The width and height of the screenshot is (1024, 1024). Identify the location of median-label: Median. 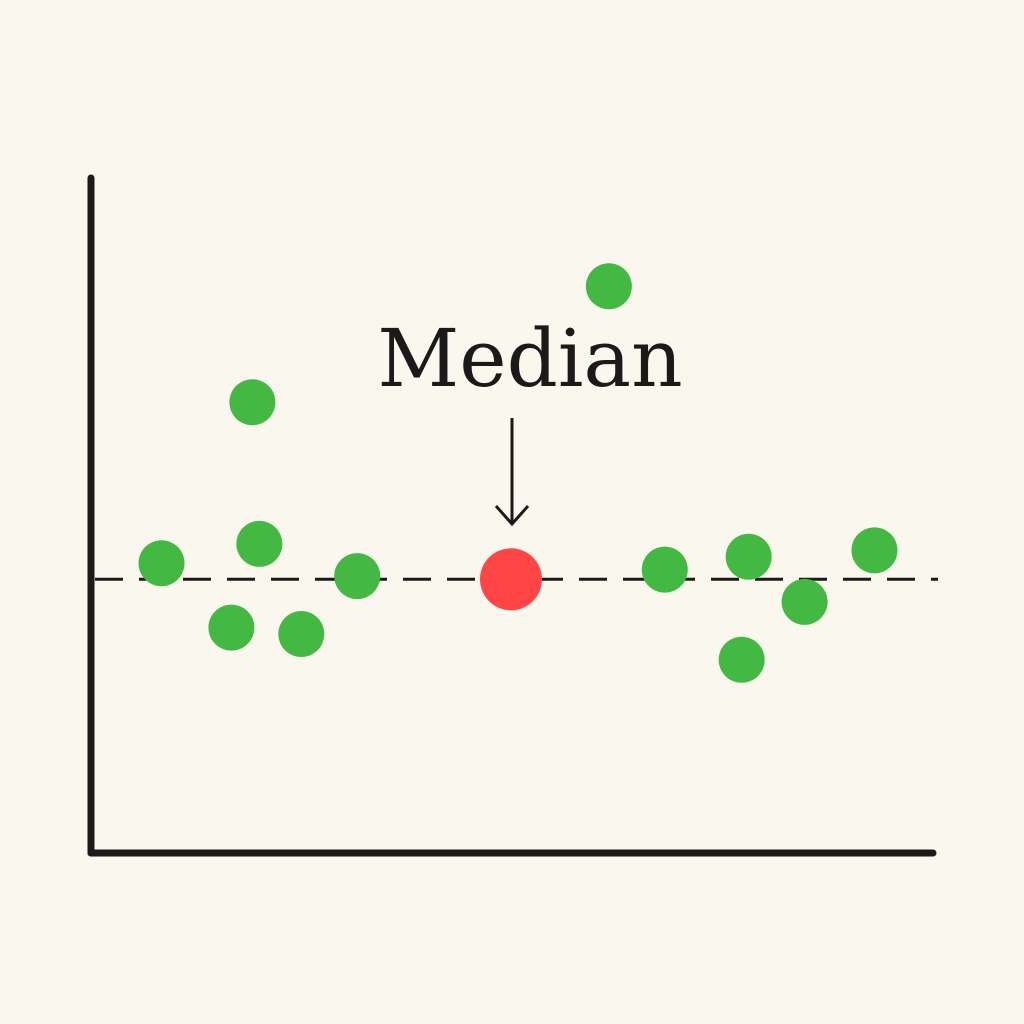
(529, 358).